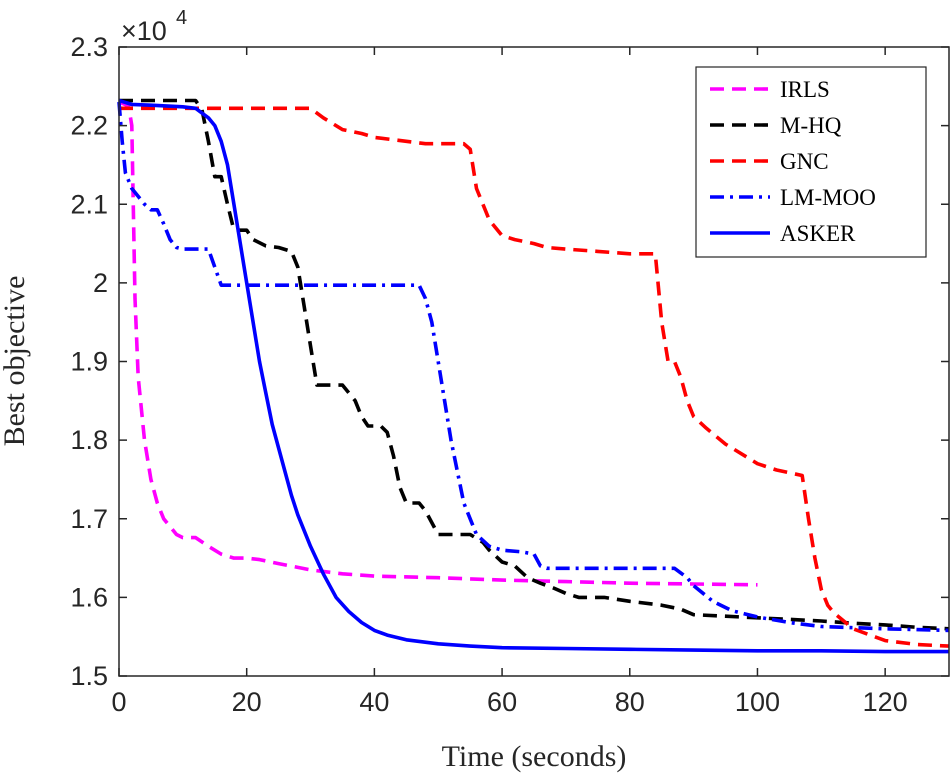  Describe the element at coordinates (757, 702) in the screenshot. I see `x-tick-label: 100` at that location.